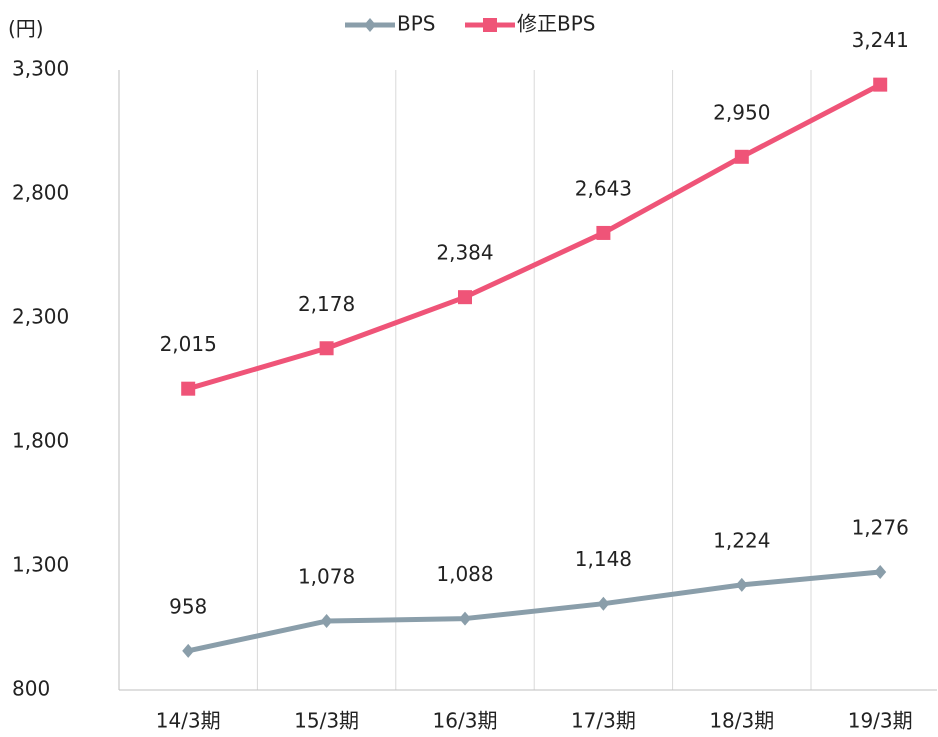 This screenshot has width=938, height=737. I want to click on data-label: 2,178, so click(326, 304).